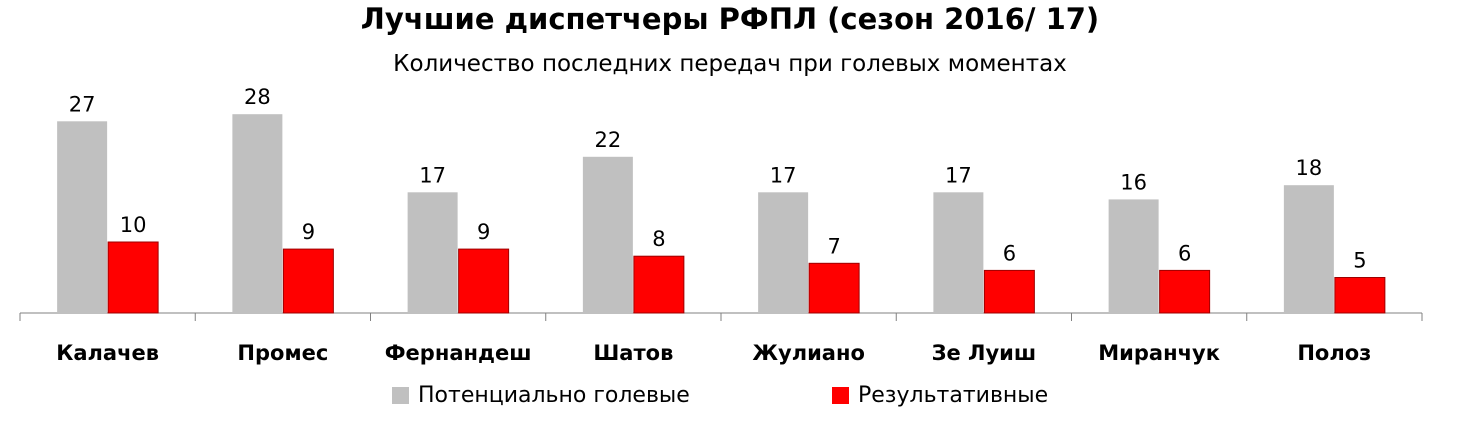  Describe the element at coordinates (1309, 168) in the screenshot. I see `data-label-potential-8: 18` at that location.